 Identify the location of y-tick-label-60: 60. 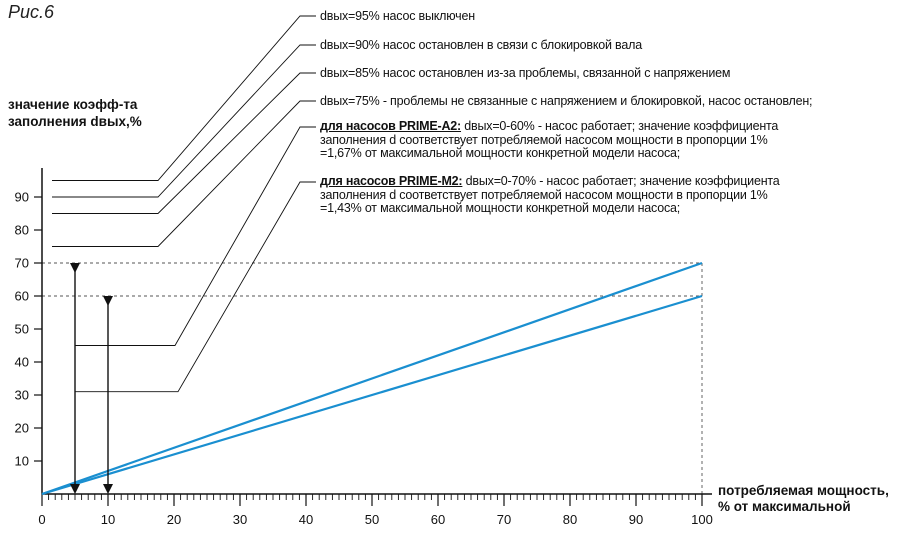
(22, 296).